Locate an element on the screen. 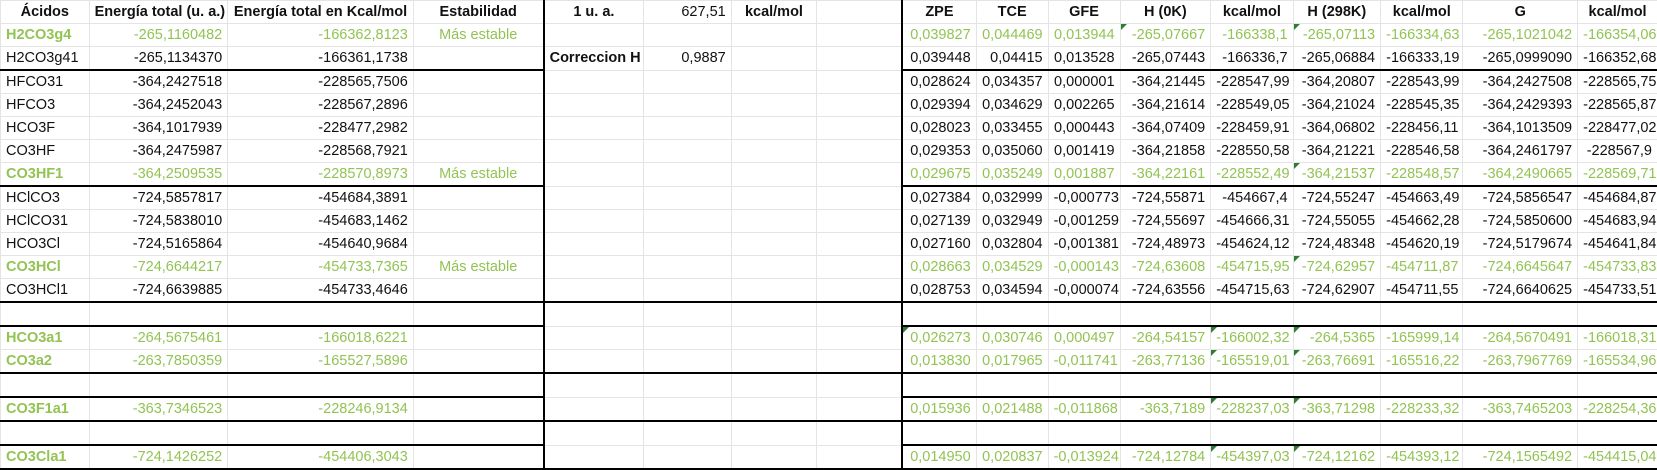  header-cell-energy-kcal: Energía total en Kcal/mol is located at coordinates (321, 12).